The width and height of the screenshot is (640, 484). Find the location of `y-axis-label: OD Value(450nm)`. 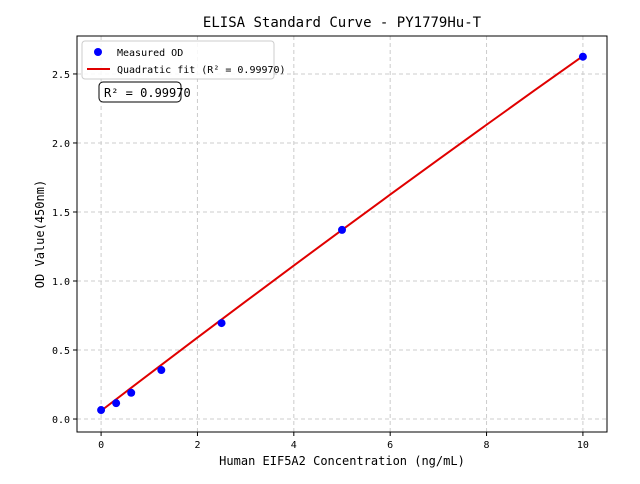

y-axis-label: OD Value(450nm) is located at coordinates (40, 234).